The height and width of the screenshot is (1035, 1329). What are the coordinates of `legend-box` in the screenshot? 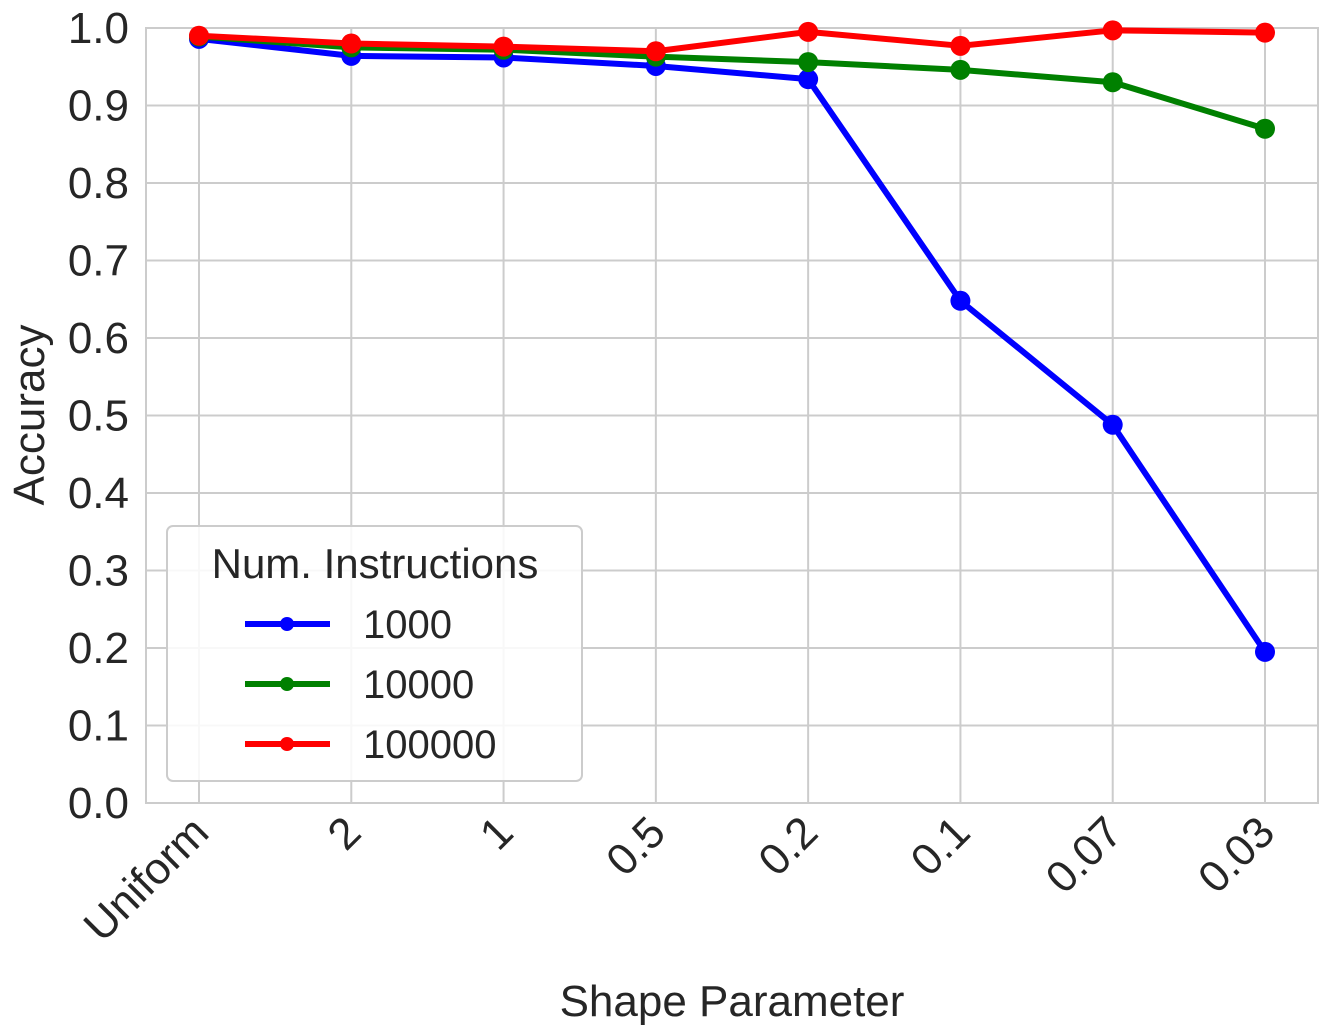 It's located at (374, 653).